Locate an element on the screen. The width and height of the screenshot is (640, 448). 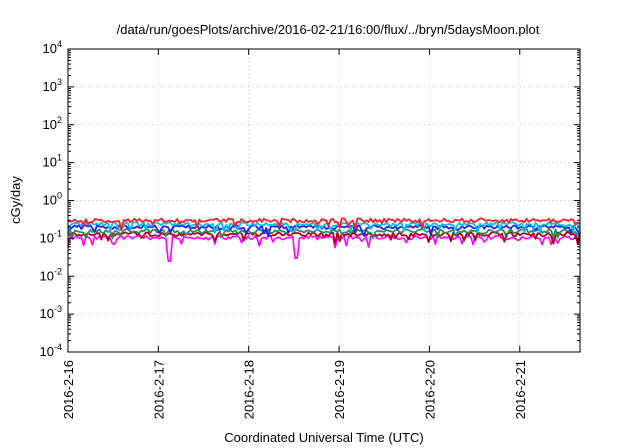
x-tick-label: 2016-2-19 is located at coordinates (339, 389).